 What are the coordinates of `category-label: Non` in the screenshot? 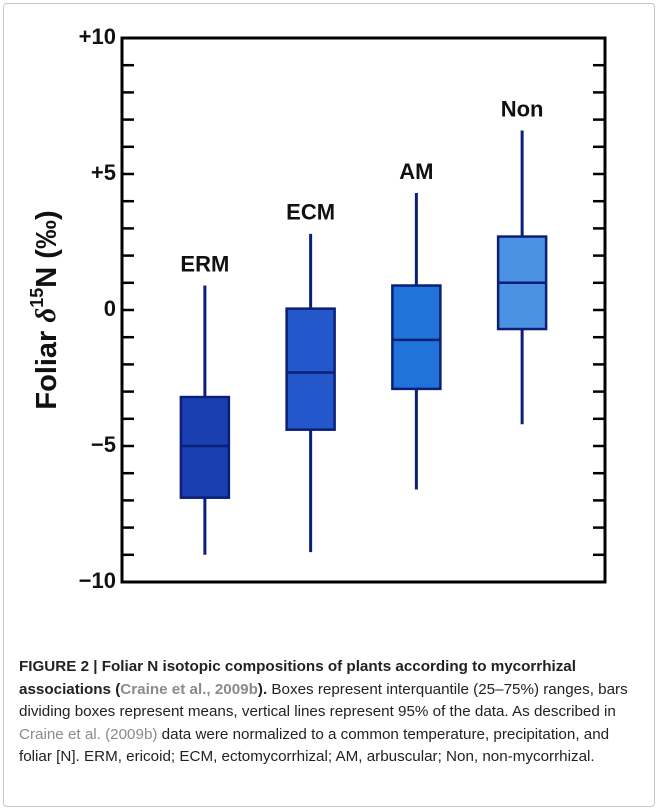 It's located at (522, 108).